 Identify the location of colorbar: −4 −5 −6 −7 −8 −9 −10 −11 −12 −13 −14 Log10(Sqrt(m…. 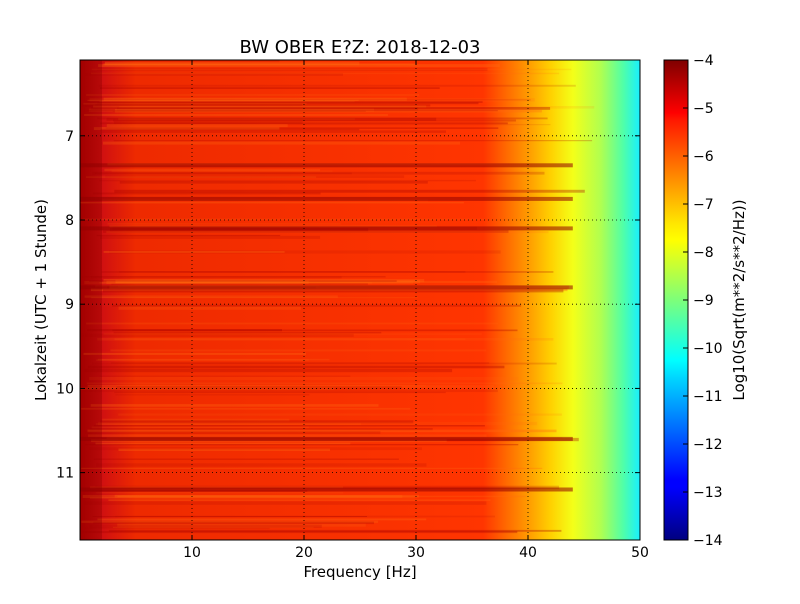
(705, 301).